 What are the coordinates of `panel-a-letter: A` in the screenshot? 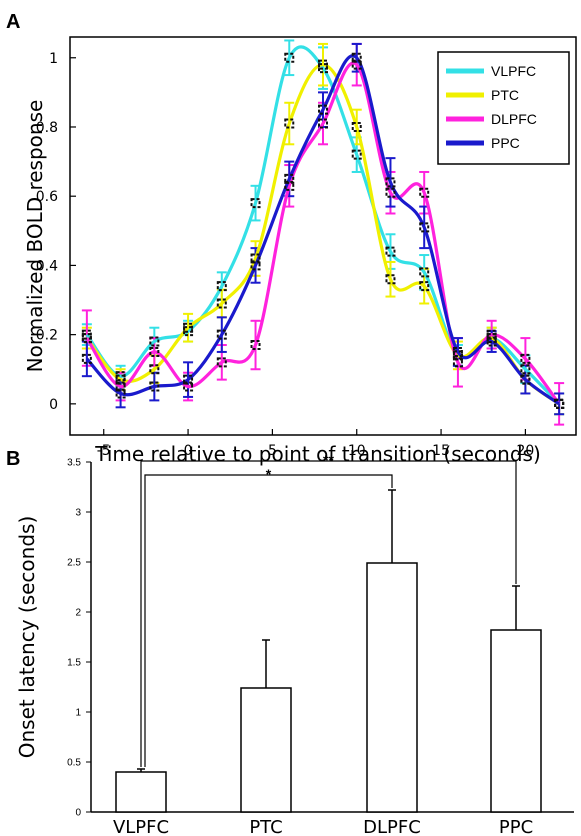 It's located at (13, 22).